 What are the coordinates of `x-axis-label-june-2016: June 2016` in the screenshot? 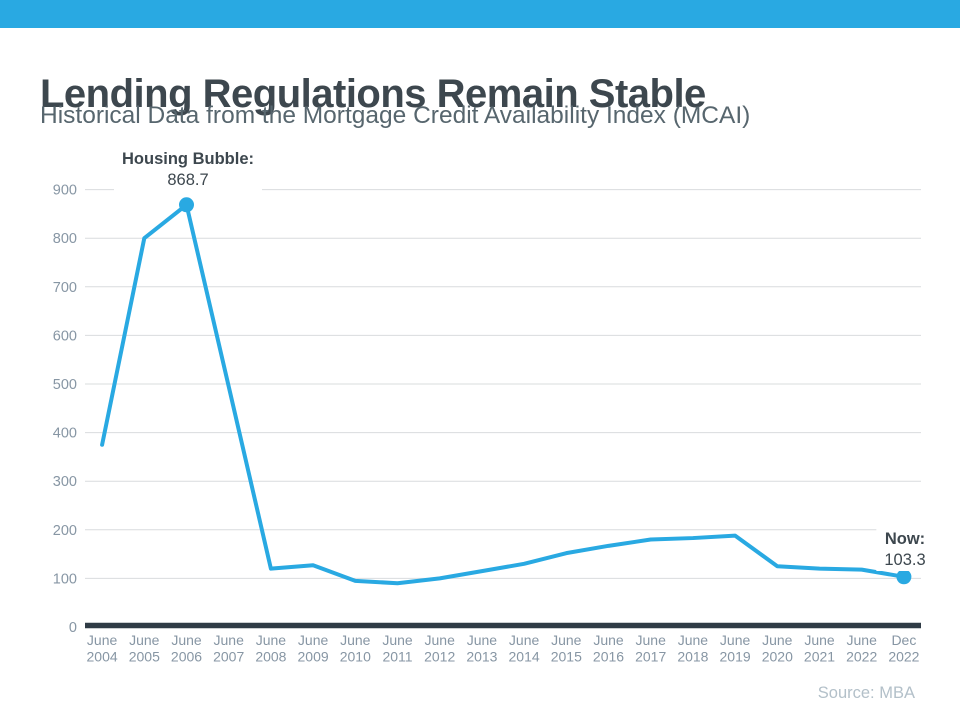 It's located at (608, 648).